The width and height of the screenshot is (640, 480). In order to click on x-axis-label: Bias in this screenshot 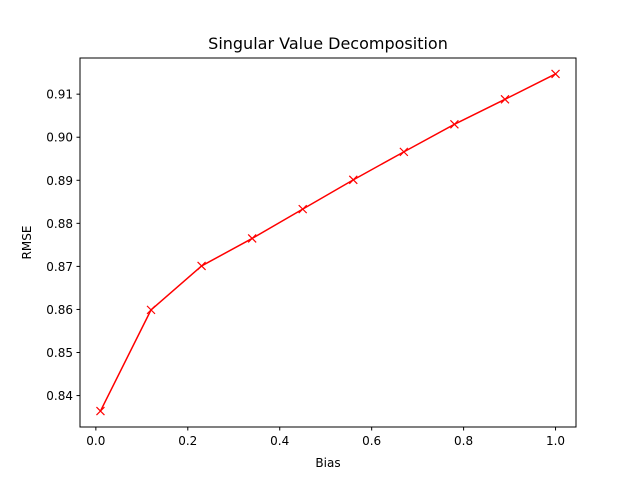, I will do `click(327, 463)`.